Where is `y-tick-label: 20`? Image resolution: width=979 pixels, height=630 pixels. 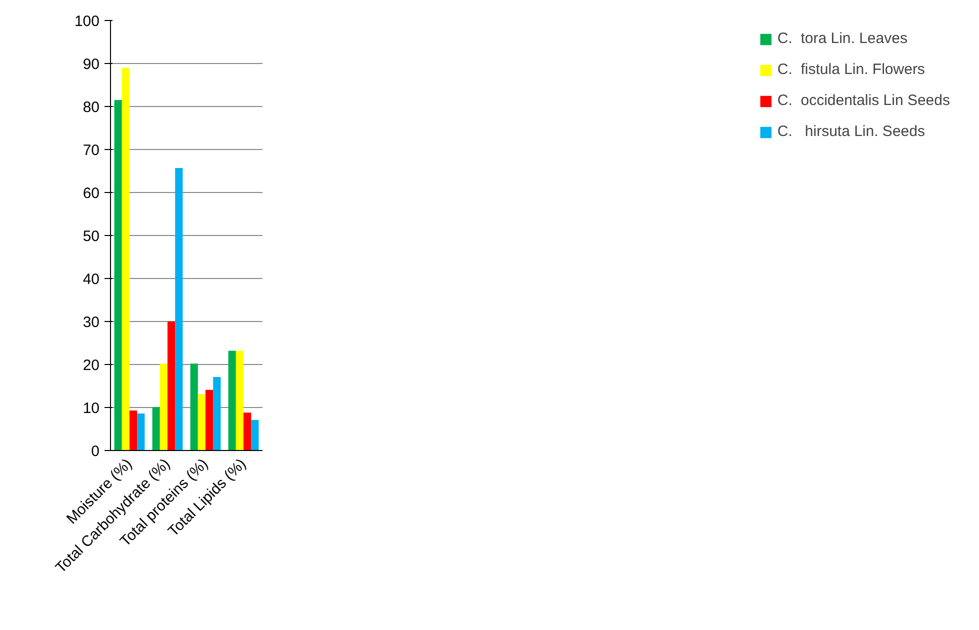
y-tick-label: 20 is located at coordinates (91, 365).